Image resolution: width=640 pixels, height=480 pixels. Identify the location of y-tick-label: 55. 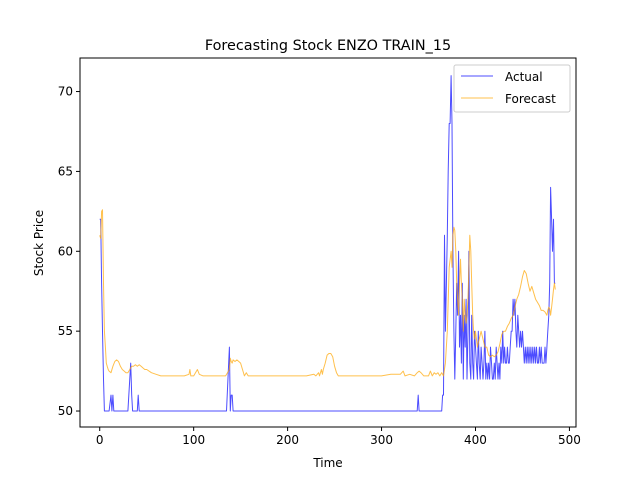
(65, 331).